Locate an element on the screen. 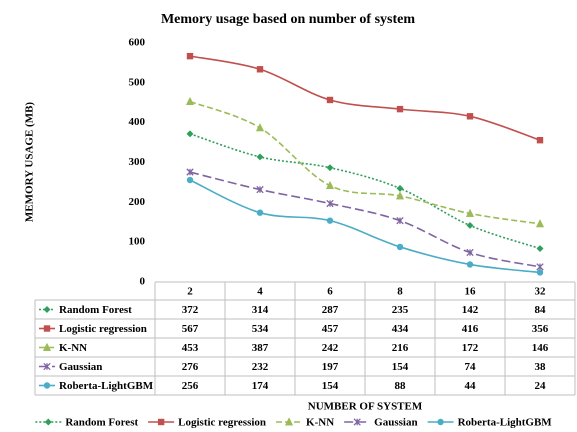  table-value: 216 is located at coordinates (400, 348).